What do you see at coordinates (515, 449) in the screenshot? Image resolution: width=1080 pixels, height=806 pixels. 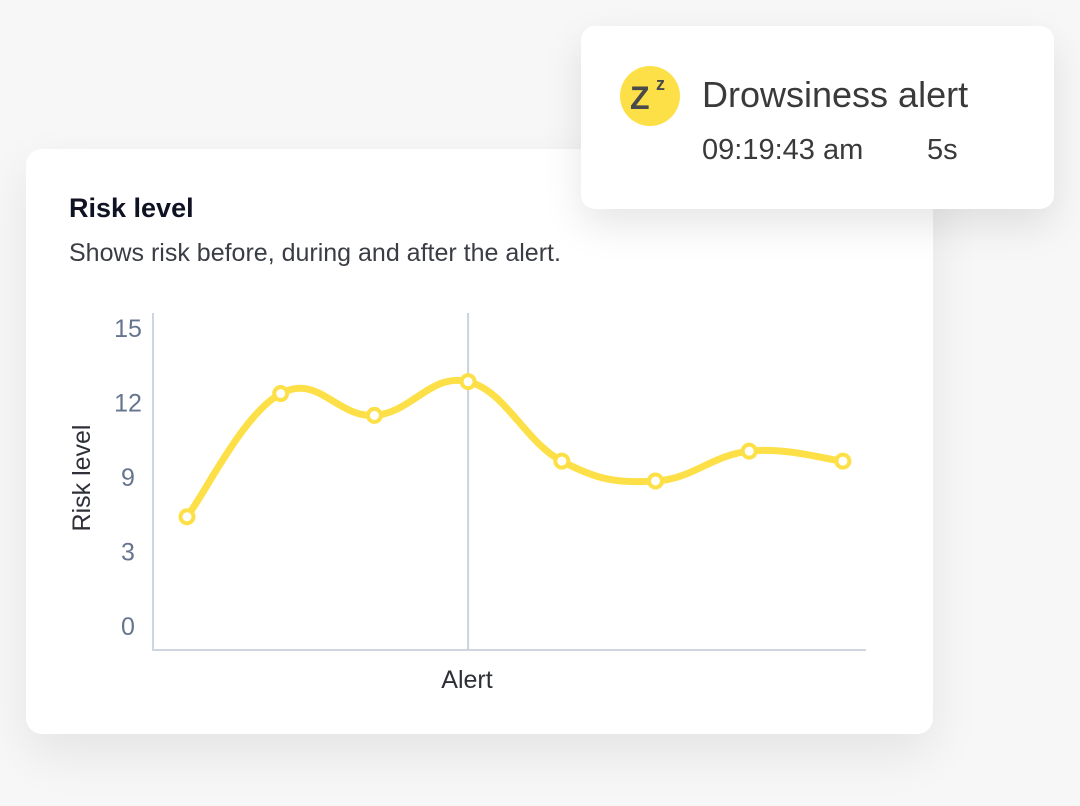 I see `data-points` at bounding box center [515, 449].